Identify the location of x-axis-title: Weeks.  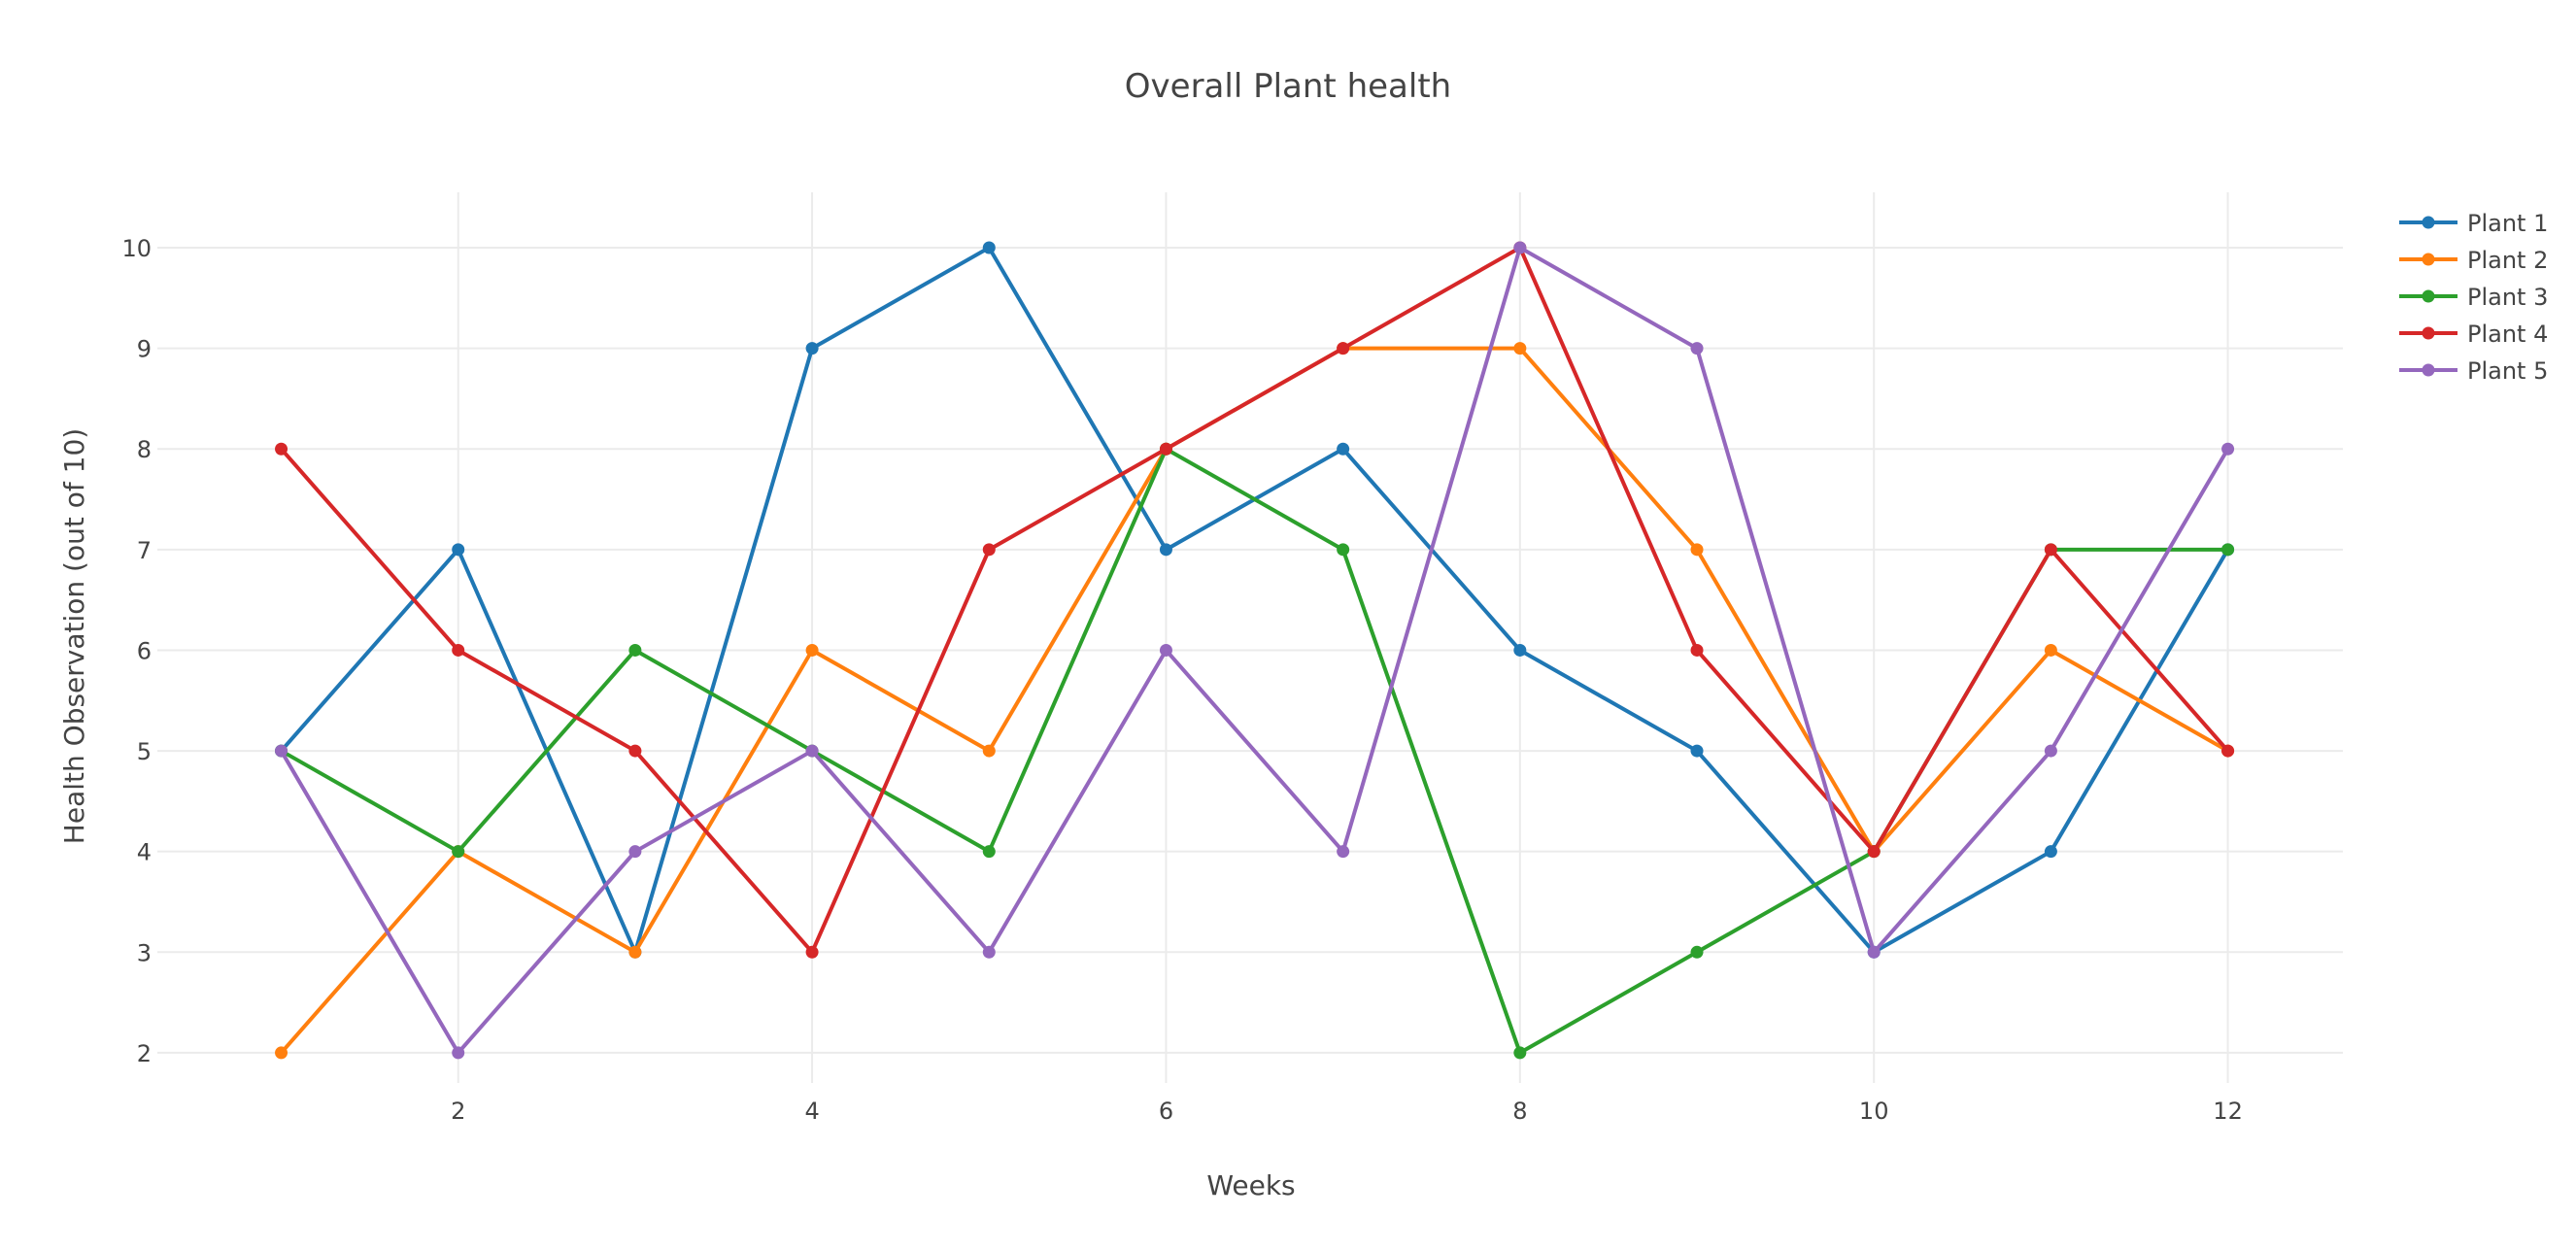
(1250, 1185).